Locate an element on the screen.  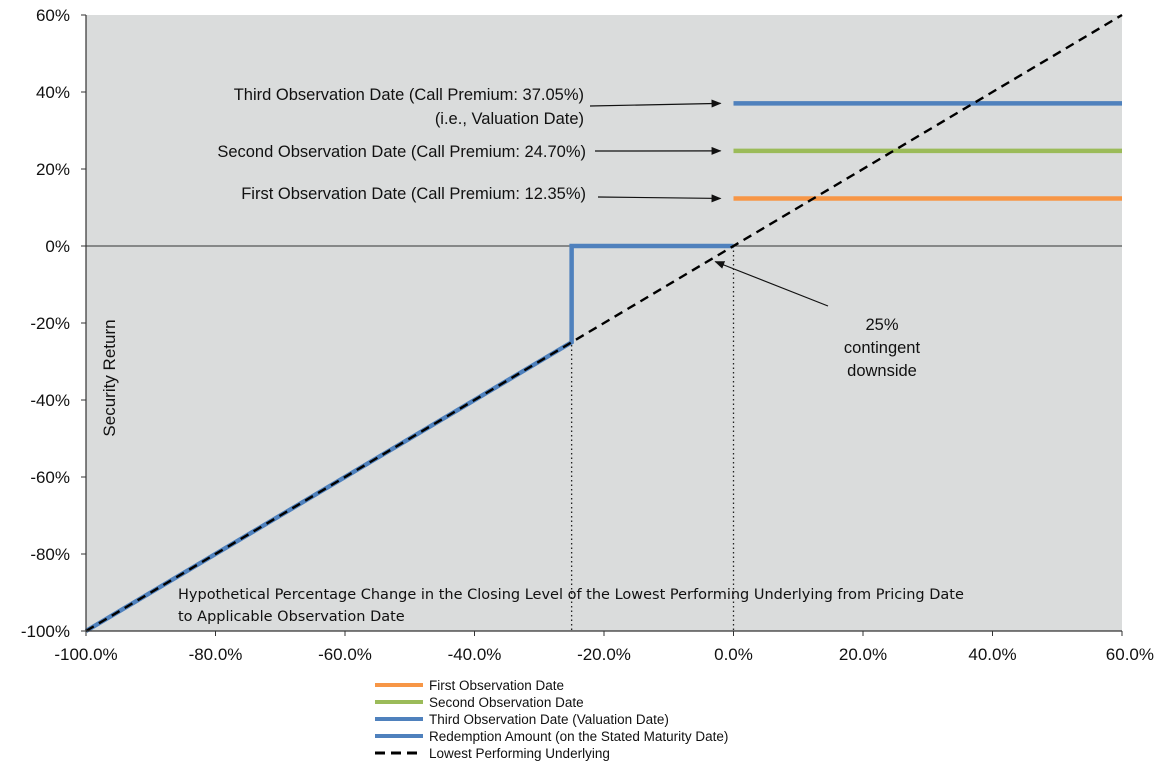
x-tick-label: -100.0% is located at coordinates (85, 654).